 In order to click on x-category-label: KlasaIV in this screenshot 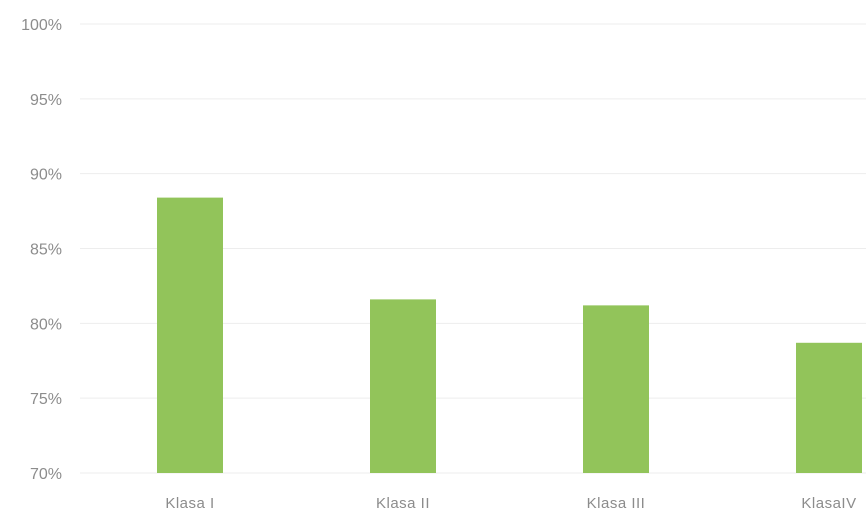, I will do `click(828, 503)`.